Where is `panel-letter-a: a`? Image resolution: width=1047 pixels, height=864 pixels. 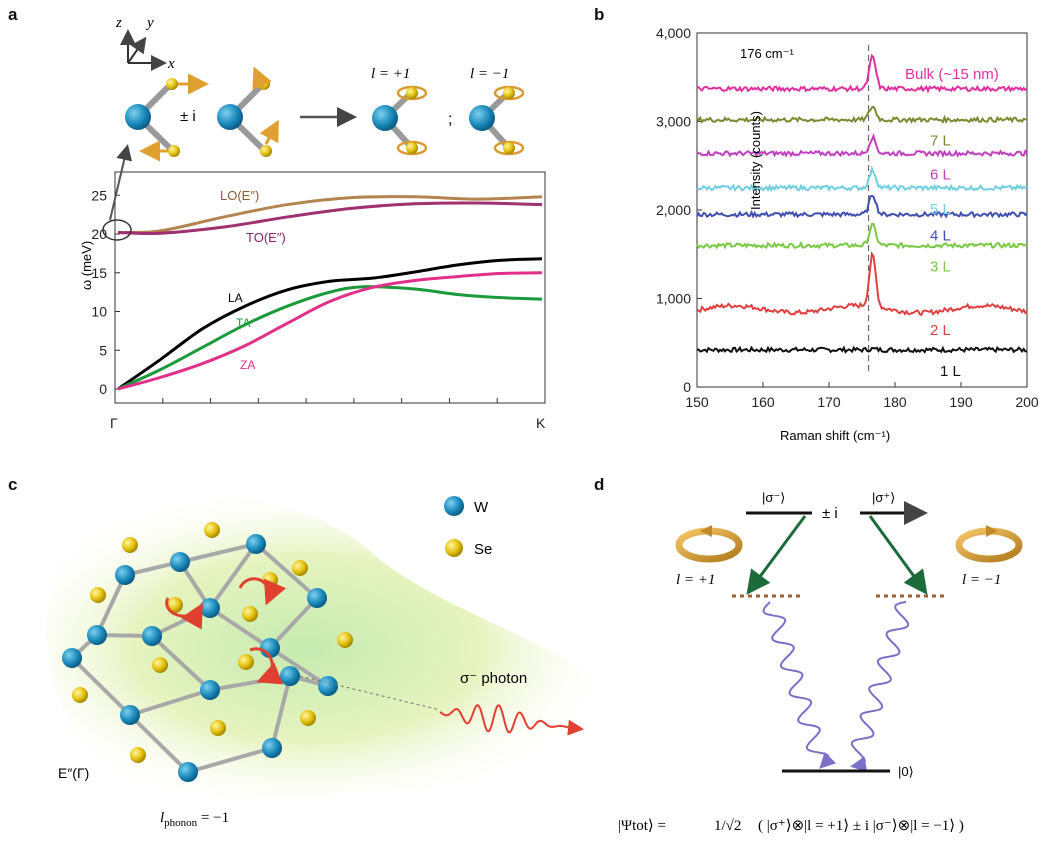 panel-letter-a: a is located at coordinates (13, 14).